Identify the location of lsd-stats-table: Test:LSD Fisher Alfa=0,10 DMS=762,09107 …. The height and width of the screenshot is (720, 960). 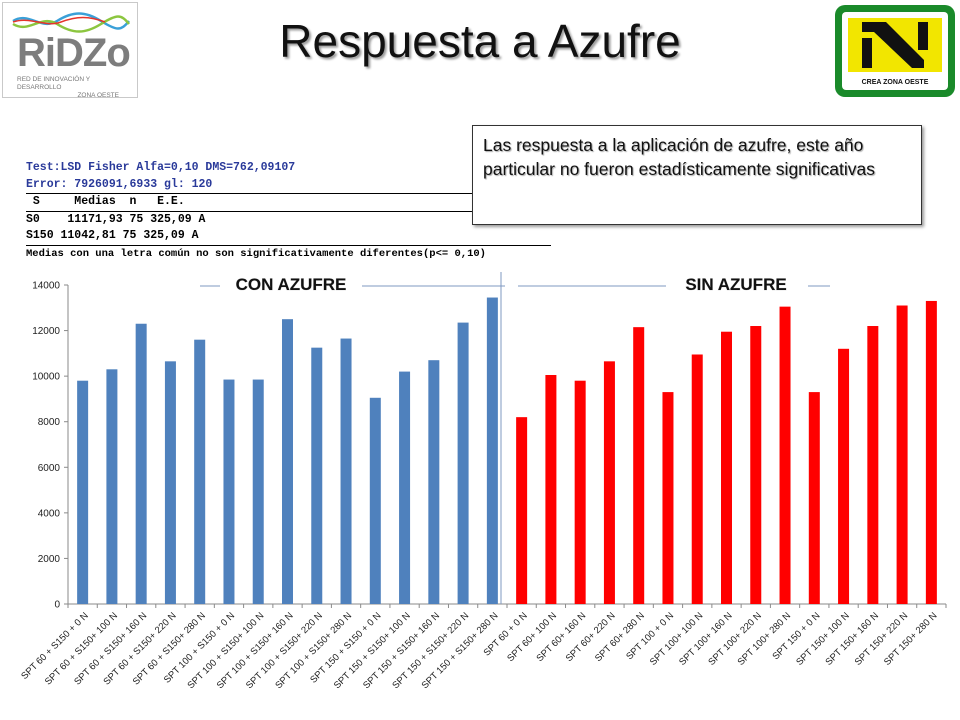
(288, 211).